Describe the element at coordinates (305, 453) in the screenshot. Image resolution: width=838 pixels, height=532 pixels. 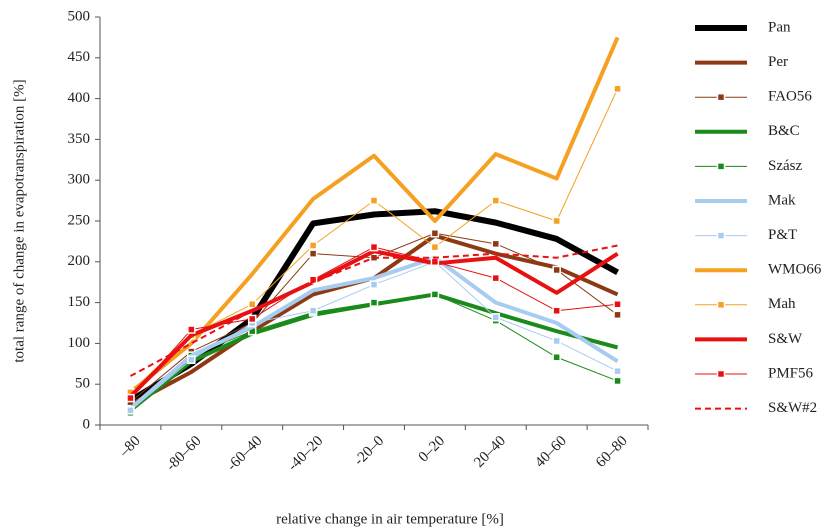
I see `x-tick-label: -40–20` at that location.